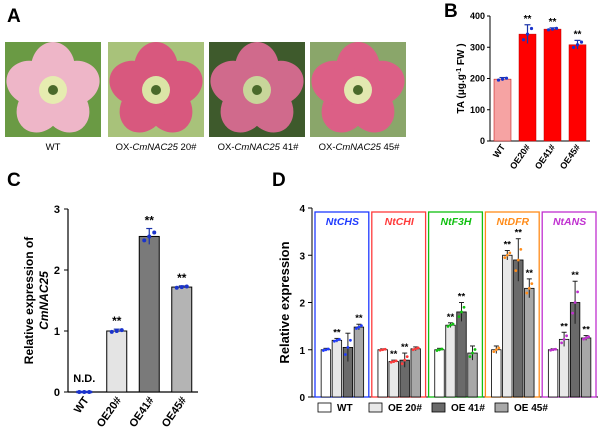  I want to click on photo-label-post: 41#, so click(289, 147).